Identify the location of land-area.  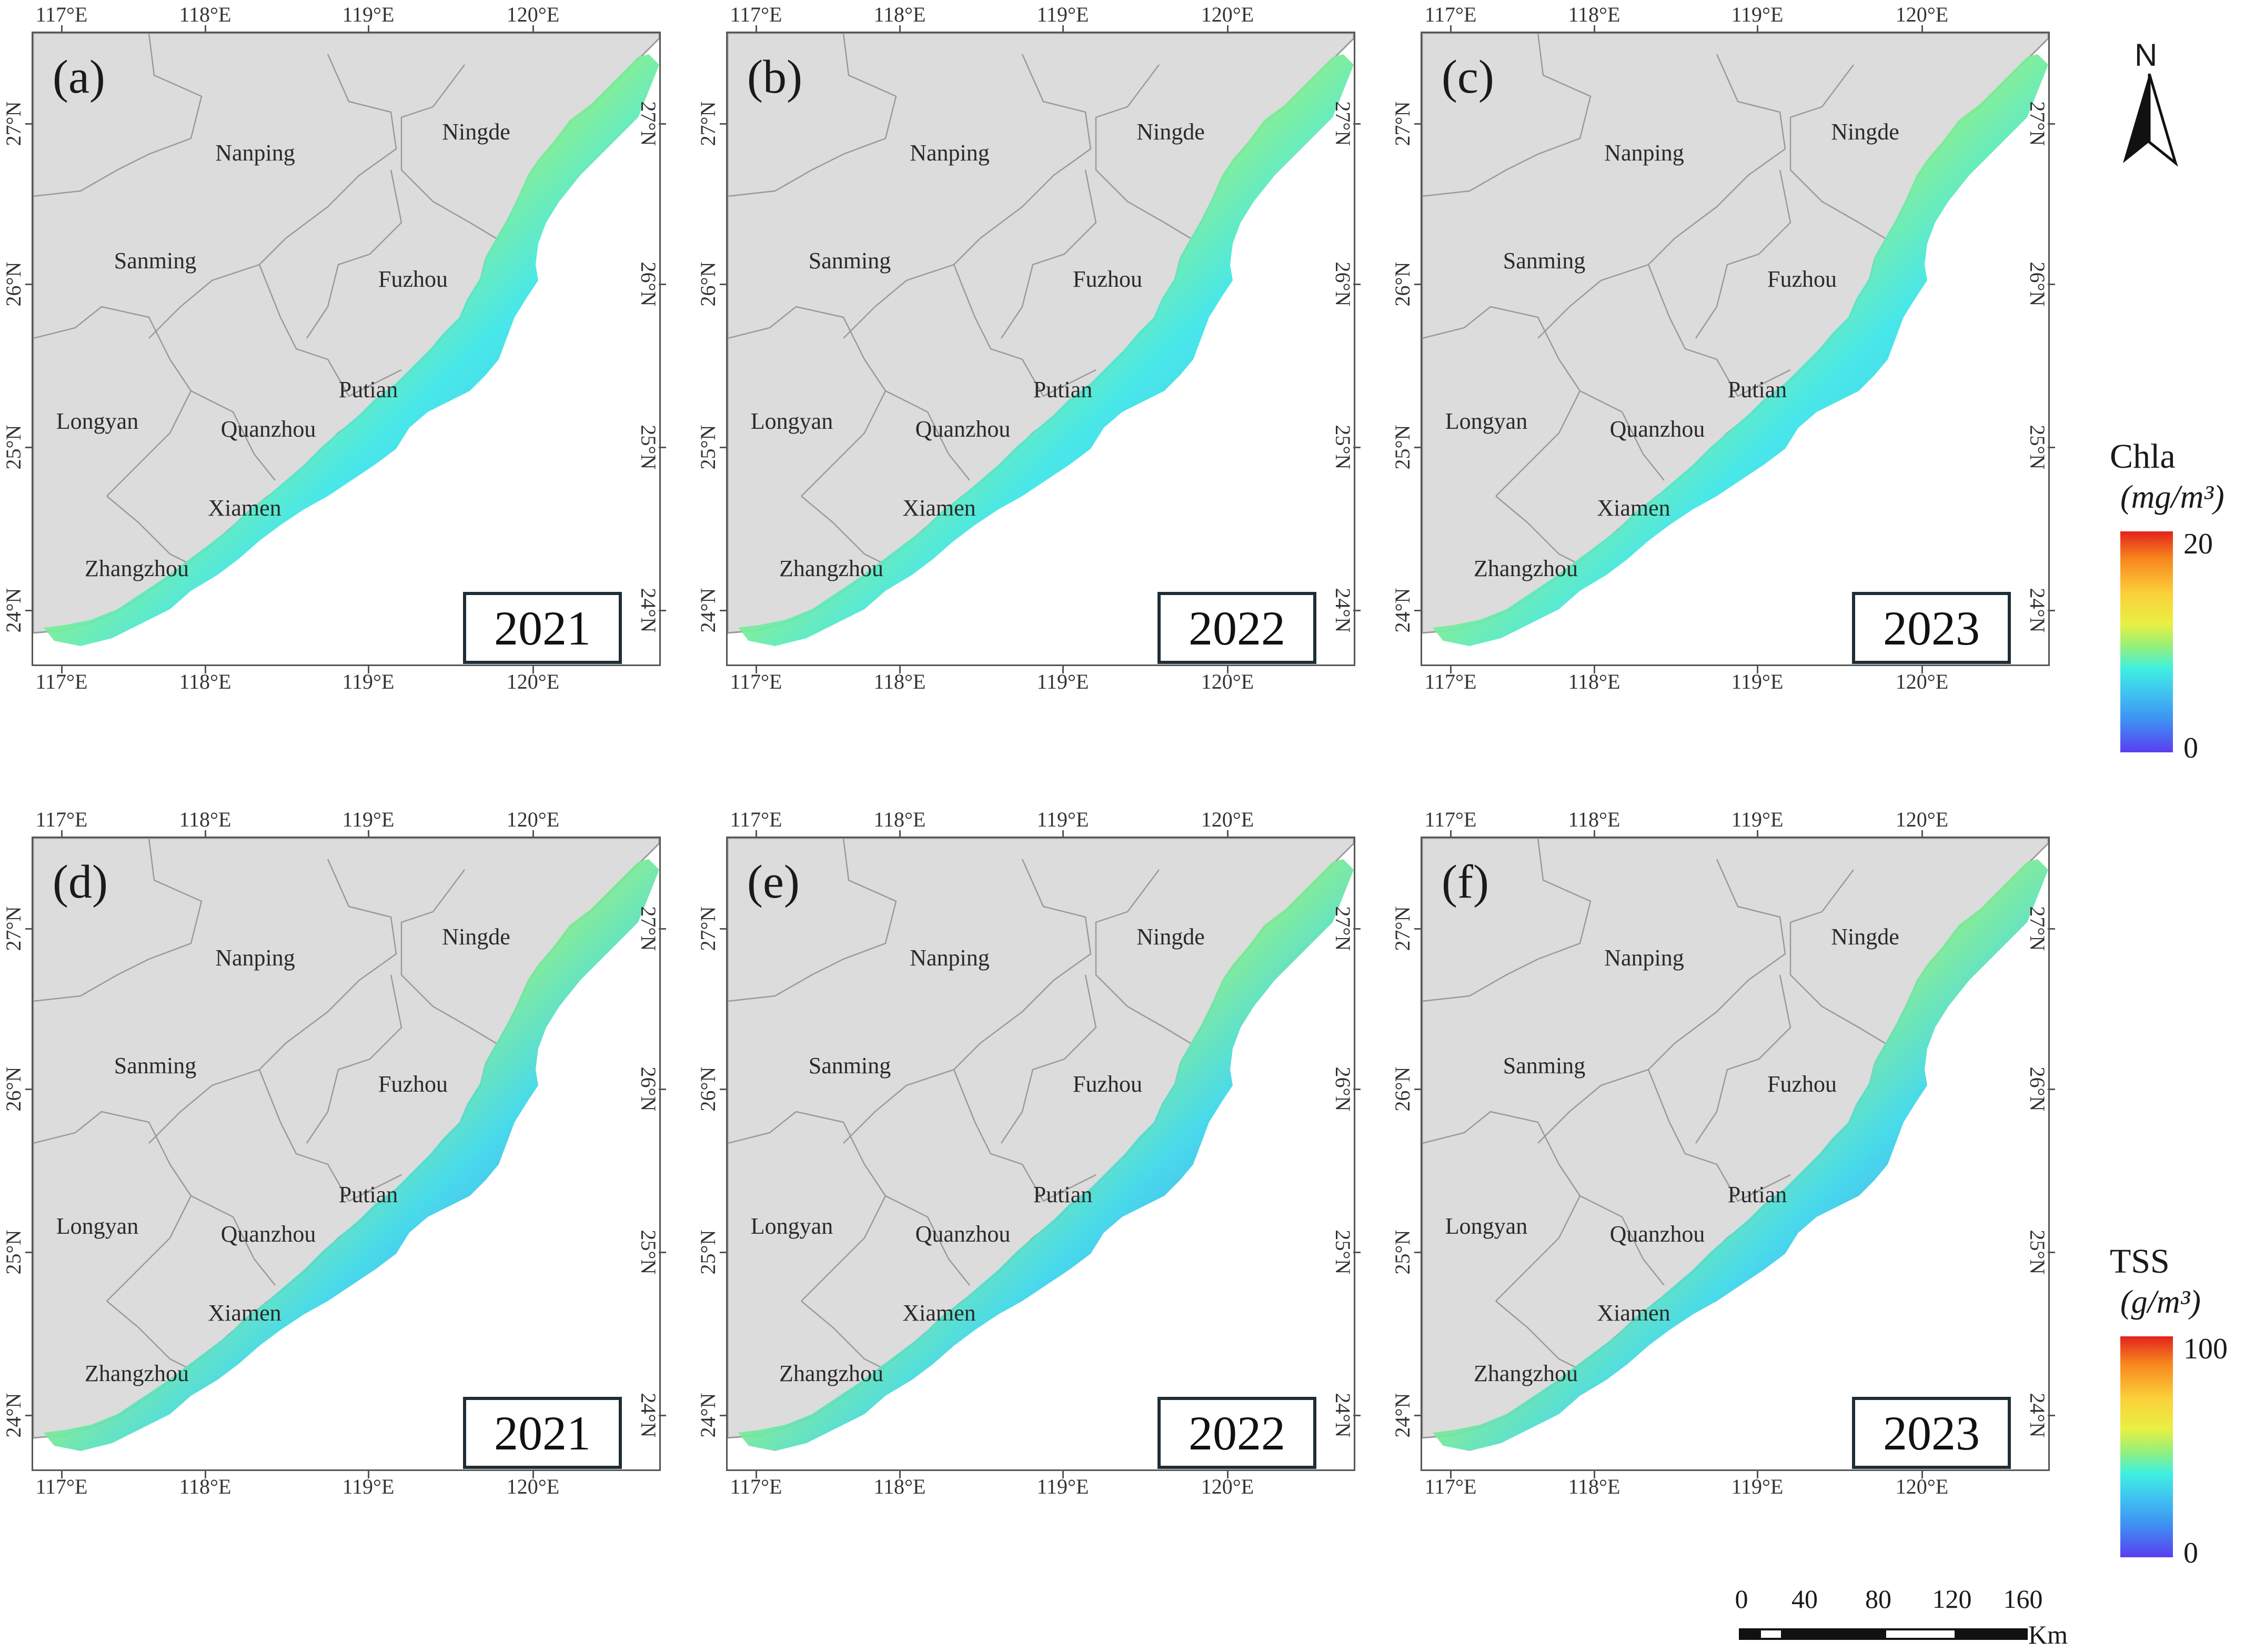
(346, 1138).